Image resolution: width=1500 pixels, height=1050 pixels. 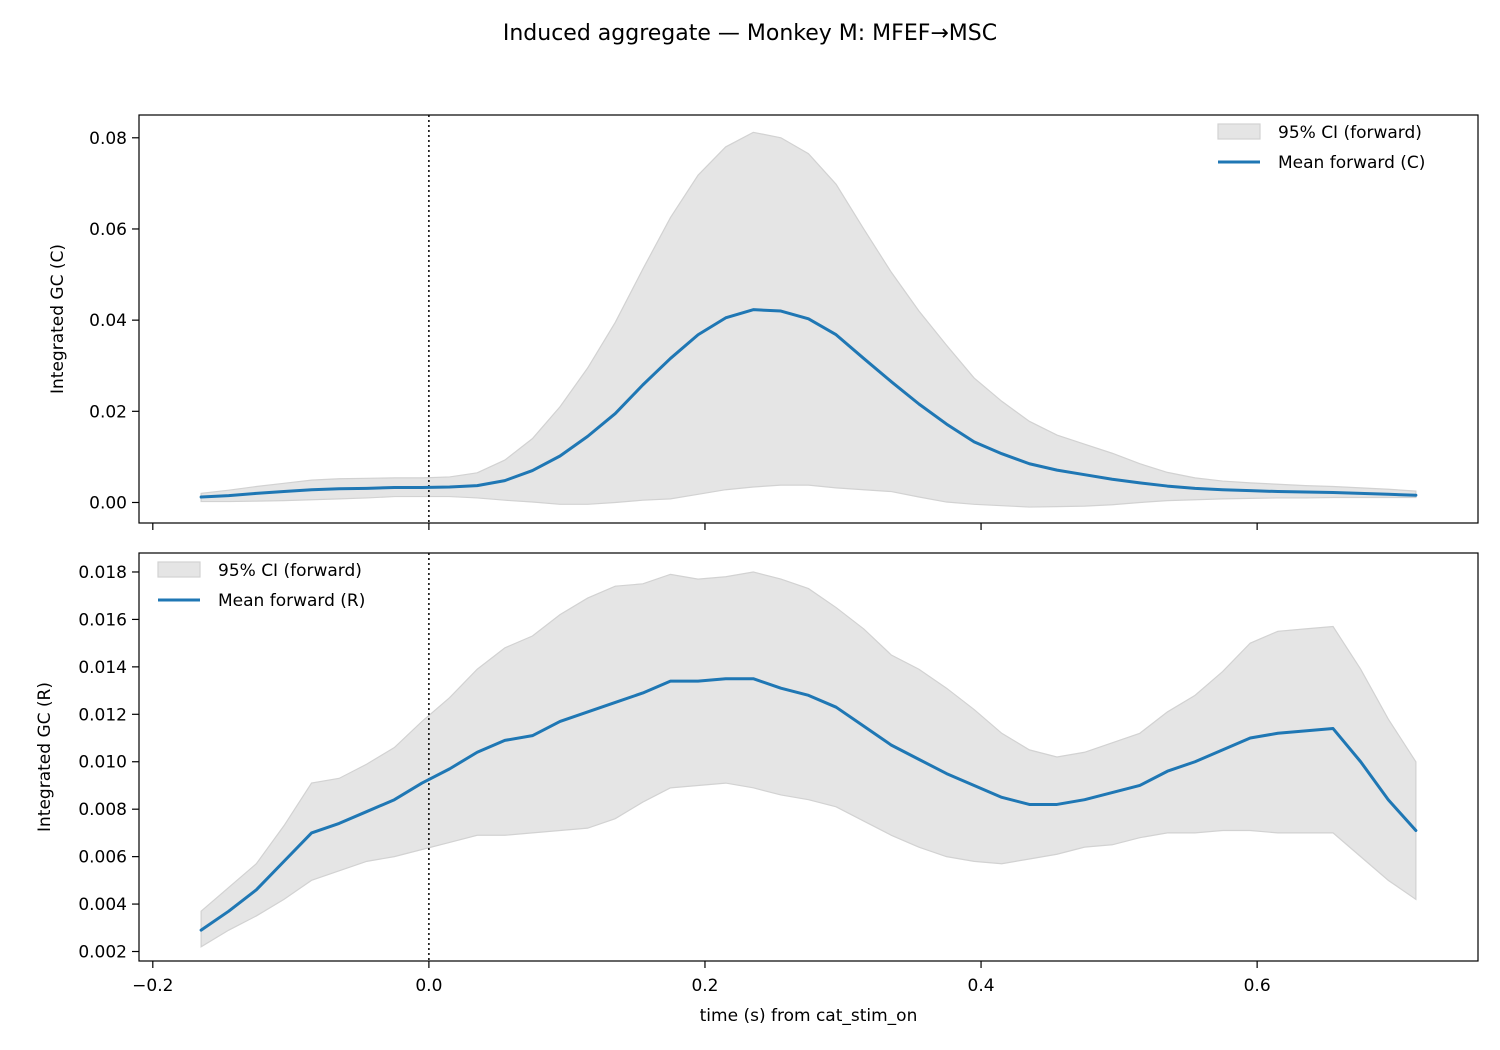 I want to click on y-tick-label: 0.02, so click(x=108, y=412).